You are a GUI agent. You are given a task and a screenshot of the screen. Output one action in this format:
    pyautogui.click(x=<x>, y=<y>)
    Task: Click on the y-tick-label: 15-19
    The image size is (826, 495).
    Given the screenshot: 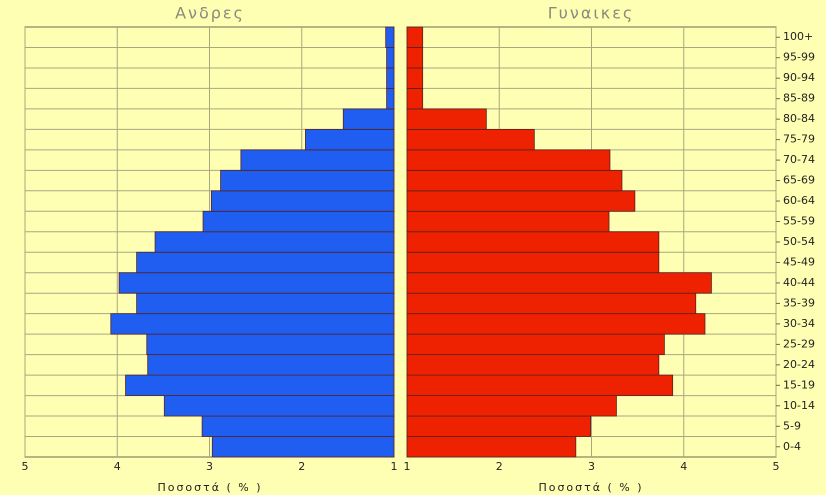 What is the action you would take?
    pyautogui.click(x=799, y=384)
    